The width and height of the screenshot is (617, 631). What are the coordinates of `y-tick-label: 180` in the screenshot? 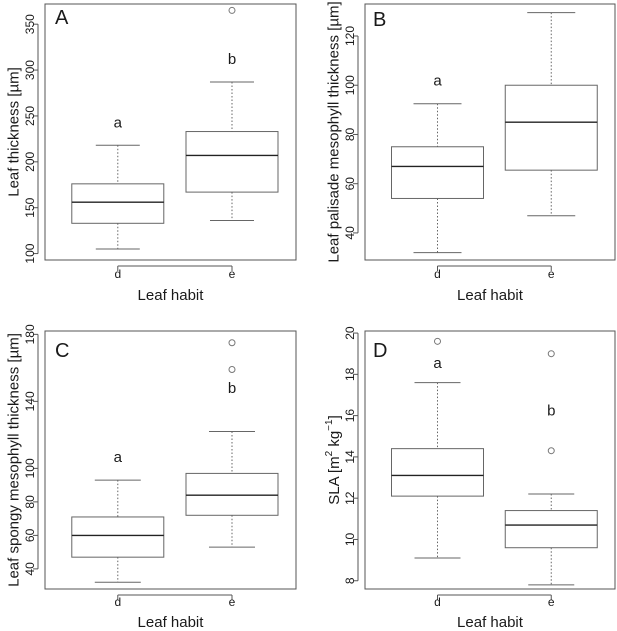 It's located at (30, 334).